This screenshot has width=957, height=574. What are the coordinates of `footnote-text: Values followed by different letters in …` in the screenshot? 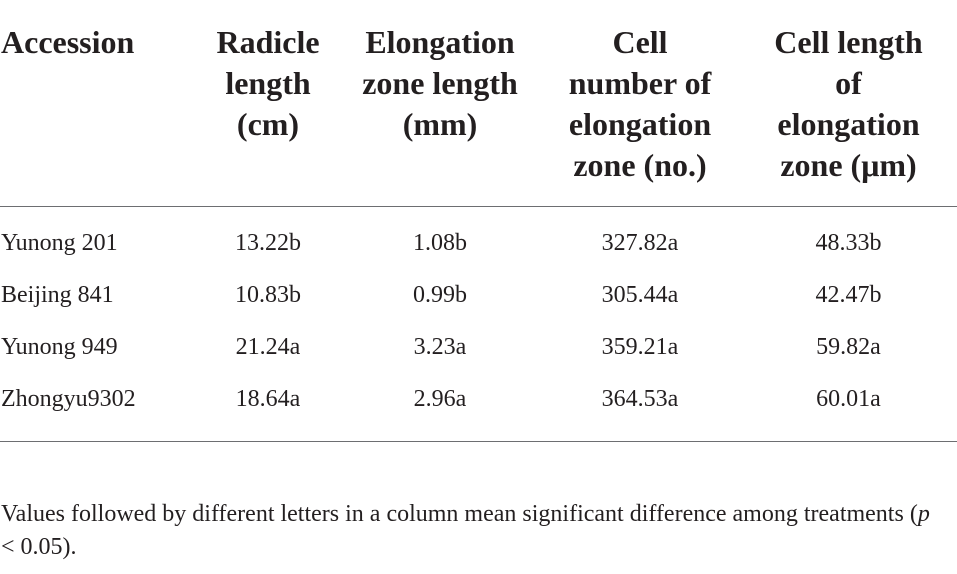 It's located at (459, 514).